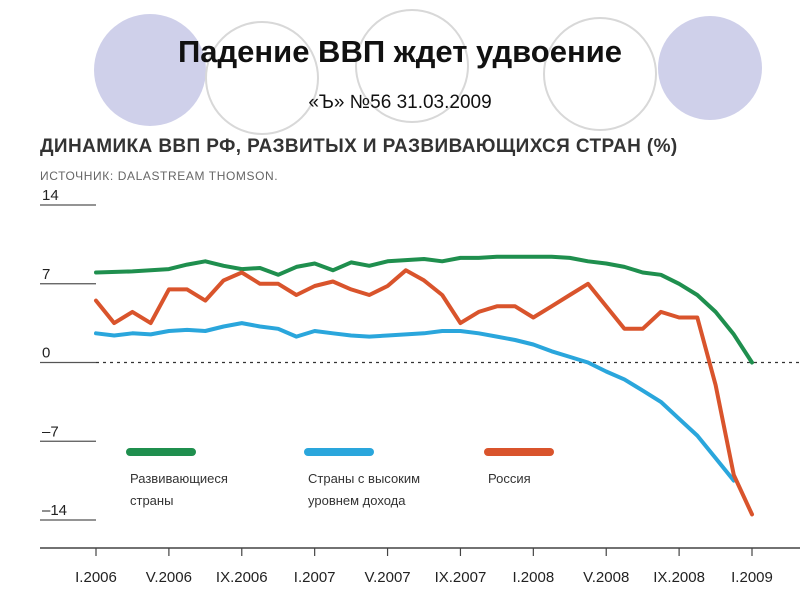 This screenshot has height=600, width=800. I want to click on slide-title: Падение ВВП ждет удвоение, so click(400, 51).